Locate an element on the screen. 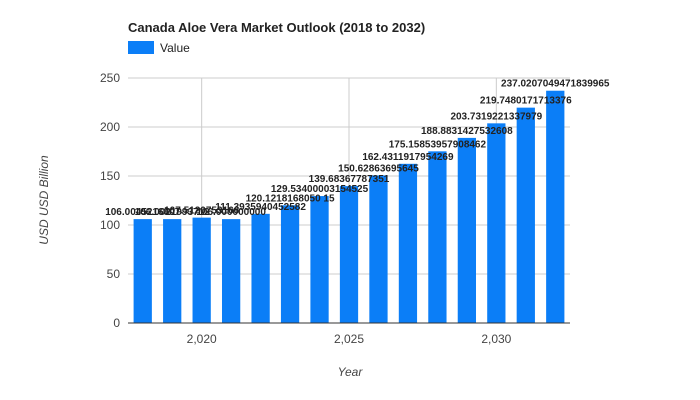  legend: Value is located at coordinates (159, 48).